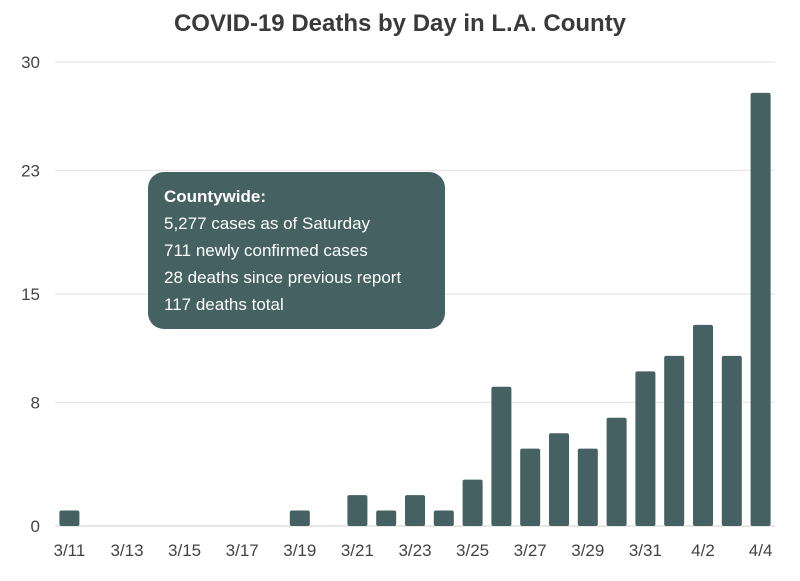 Image resolution: width=800 pixels, height=581 pixels. What do you see at coordinates (69, 550) in the screenshot?
I see `x-tick-label: 3/11` at bounding box center [69, 550].